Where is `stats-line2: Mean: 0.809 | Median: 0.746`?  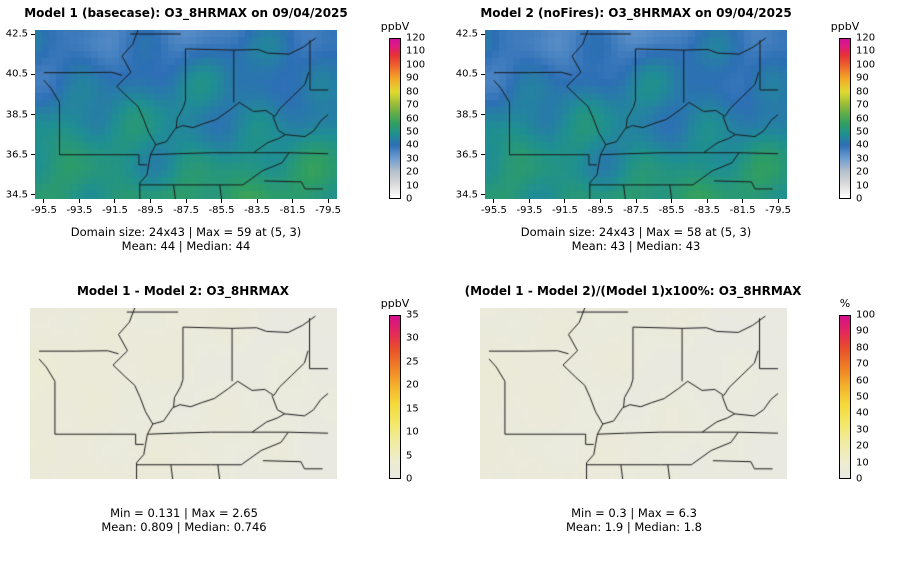
stats-line2: Mean: 0.809 | Median: 0.746 is located at coordinates (184, 527).